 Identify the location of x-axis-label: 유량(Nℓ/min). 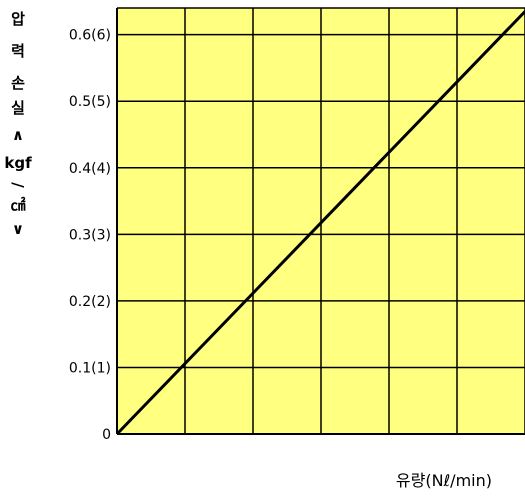
(444, 480).